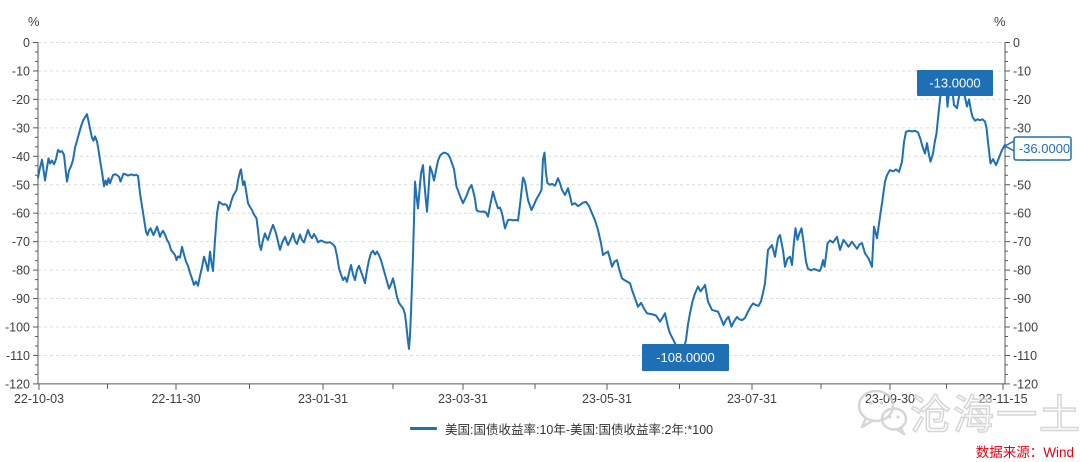 The height and width of the screenshot is (462, 1080). What do you see at coordinates (607, 399) in the screenshot?
I see `x-tick-label: 23-05-31` at bounding box center [607, 399].